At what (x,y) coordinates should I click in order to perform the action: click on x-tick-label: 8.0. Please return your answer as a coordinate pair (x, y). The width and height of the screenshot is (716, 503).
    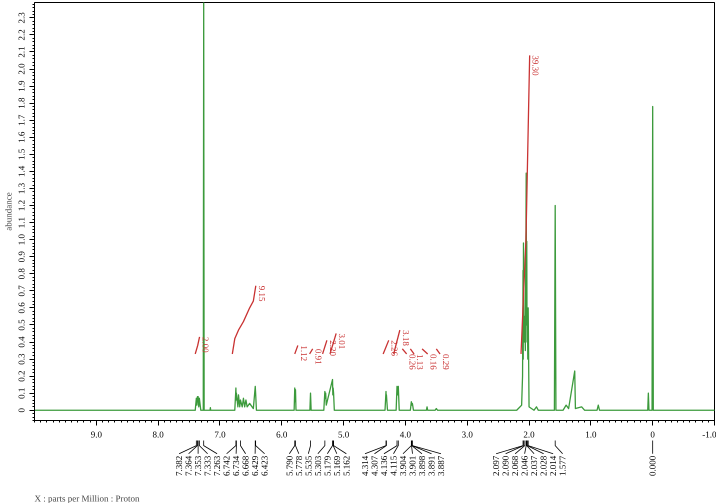
    Looking at the image, I should click on (158, 435).